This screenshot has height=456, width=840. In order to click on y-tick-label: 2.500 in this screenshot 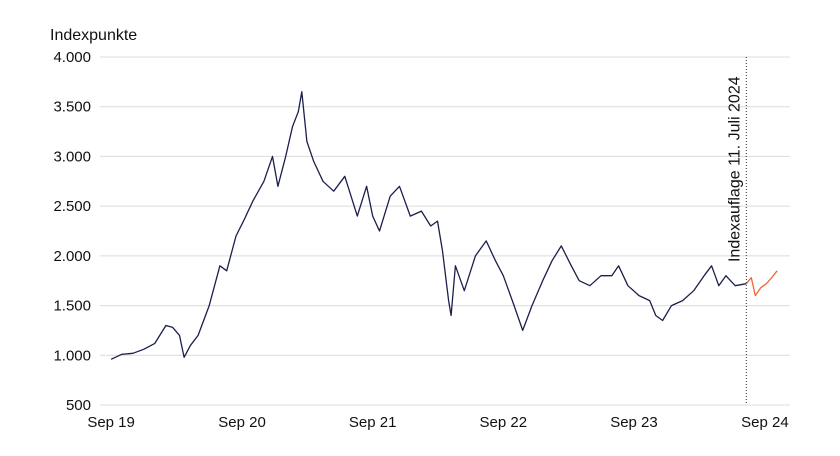, I will do `click(72, 206)`.